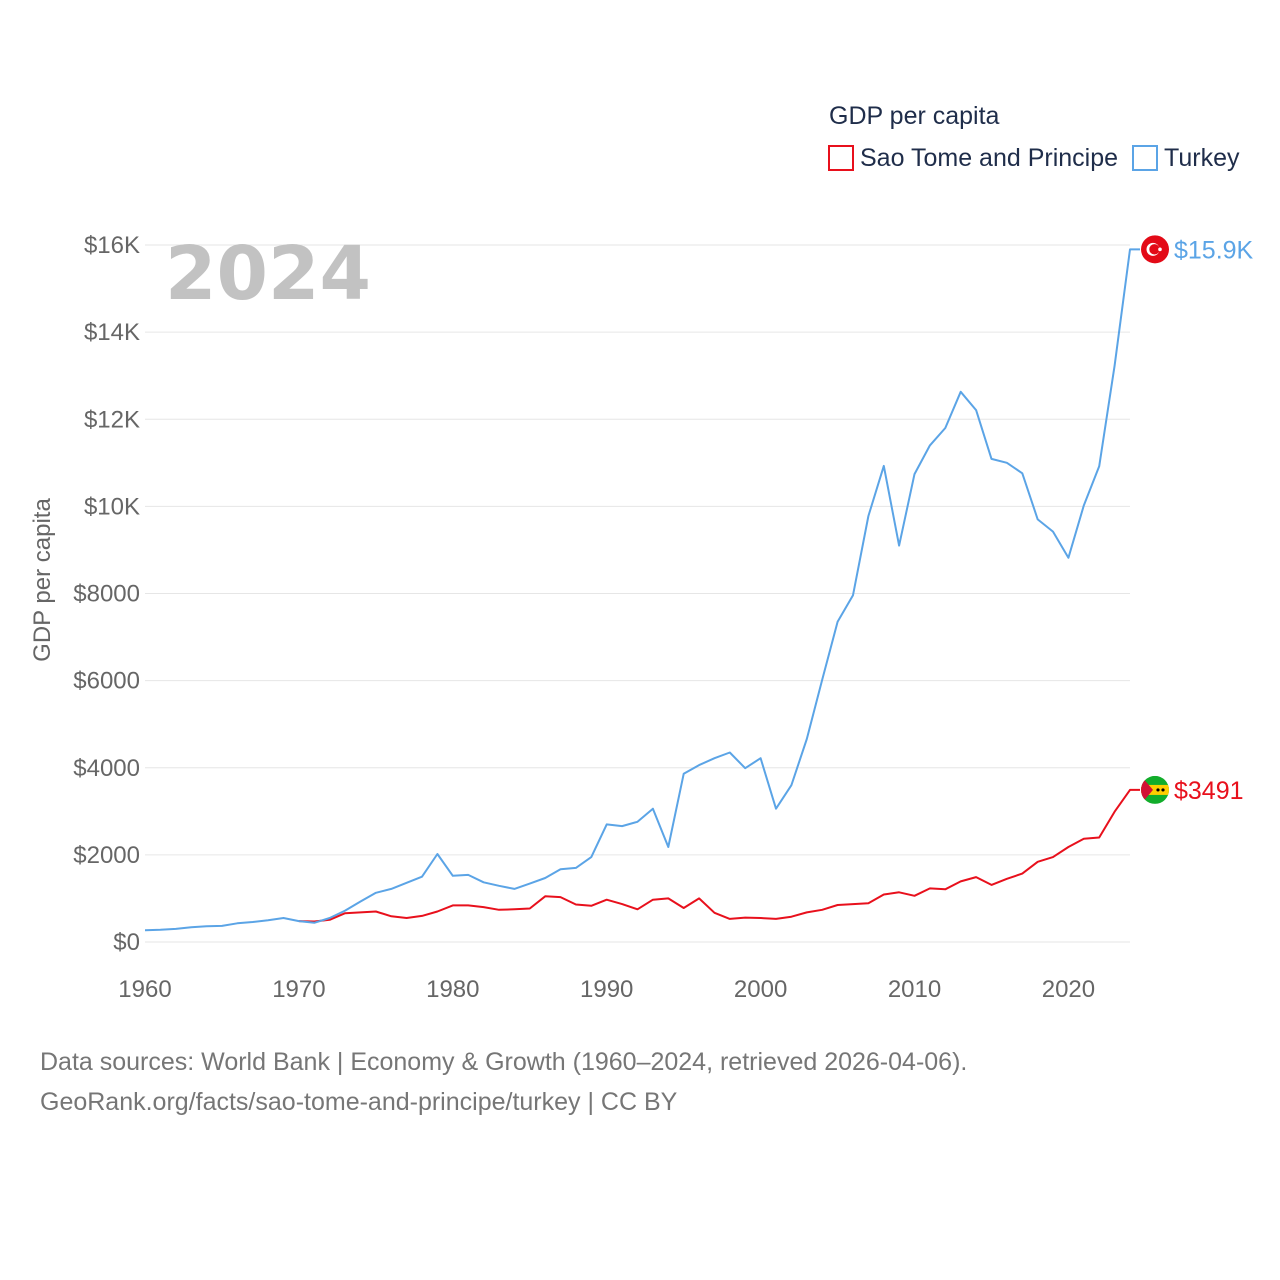  Describe the element at coordinates (106, 768) in the screenshot. I see `y-tick-label: $4000` at that location.